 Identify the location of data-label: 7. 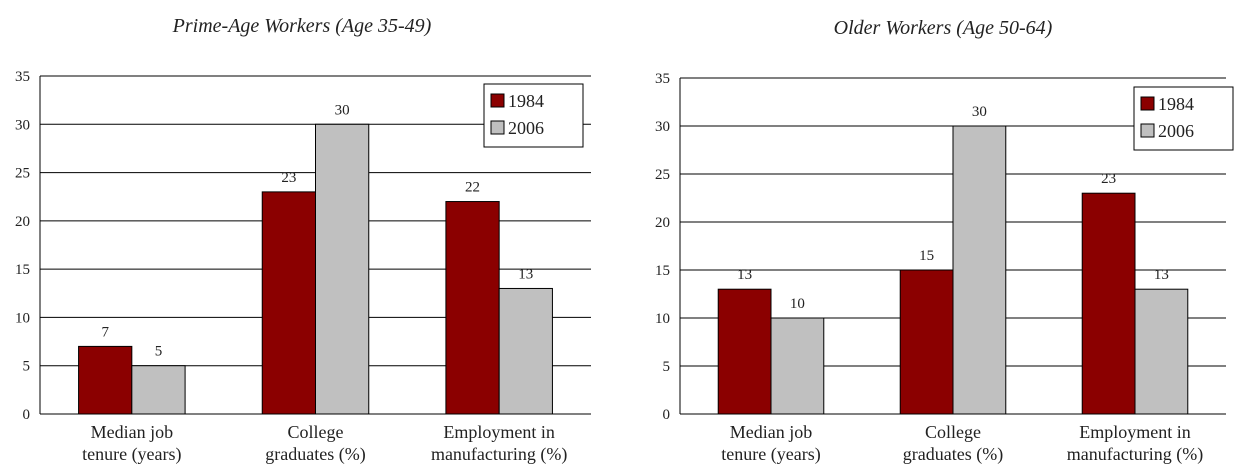
(105, 332).